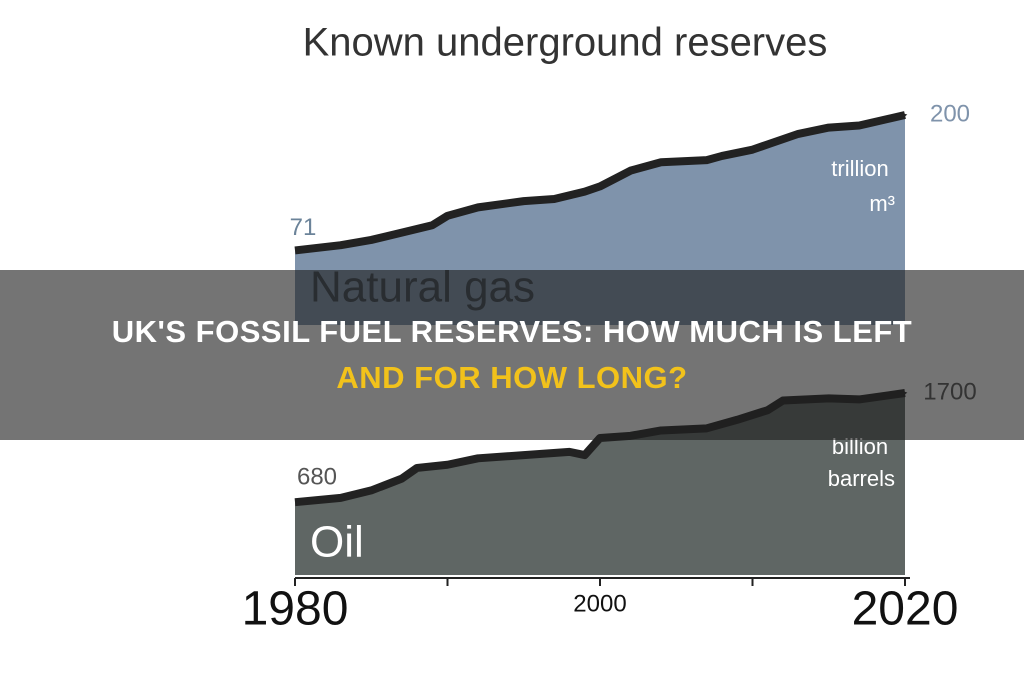  I want to click on unit-label: barrels, so click(861, 478).